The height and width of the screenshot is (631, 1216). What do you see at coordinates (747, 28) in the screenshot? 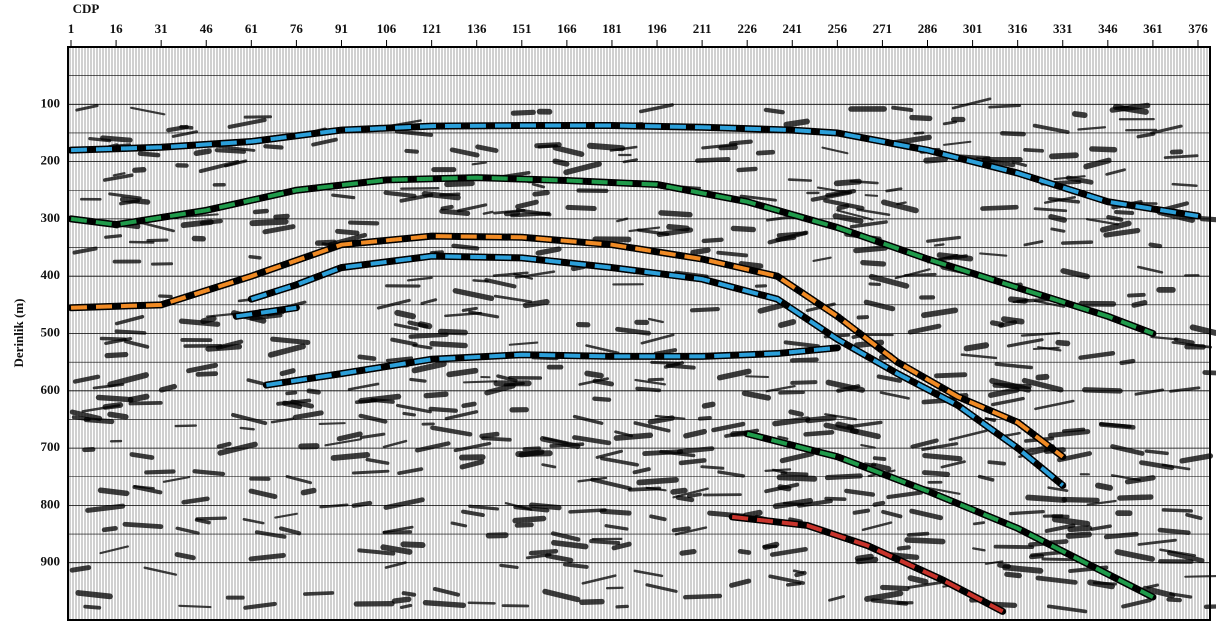
I see `x-tick-label: 226` at bounding box center [747, 28].